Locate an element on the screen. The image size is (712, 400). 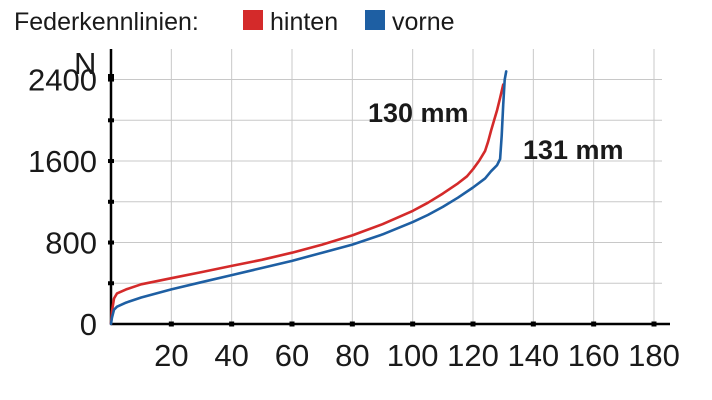
legend-label-vorne: vorne is located at coordinates (423, 22).